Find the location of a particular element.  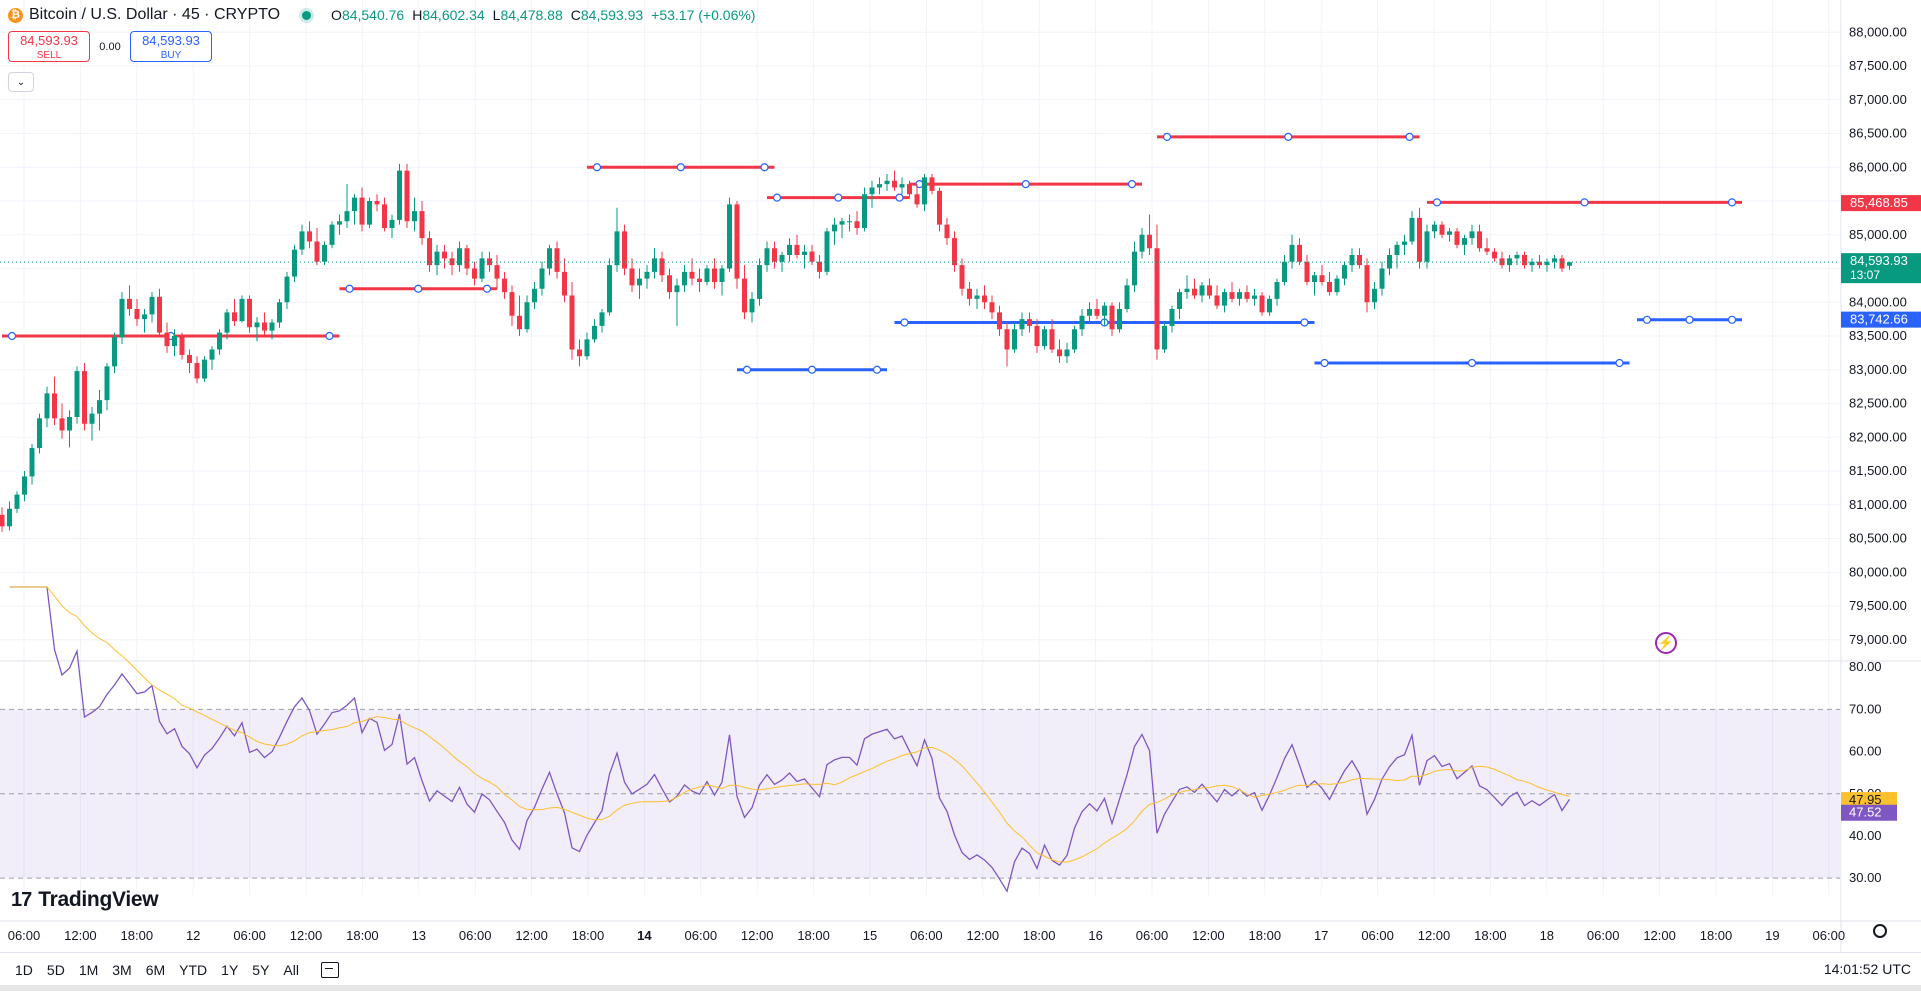

range-1y: 1Y is located at coordinates (230, 969).